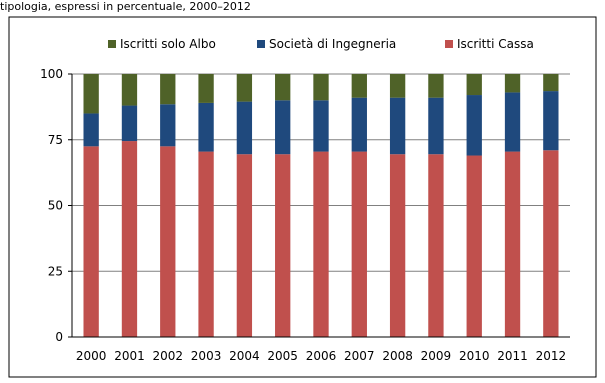 The width and height of the screenshot is (605, 383). I want to click on bar-2008-iscritti-solo-albo, so click(397, 86).